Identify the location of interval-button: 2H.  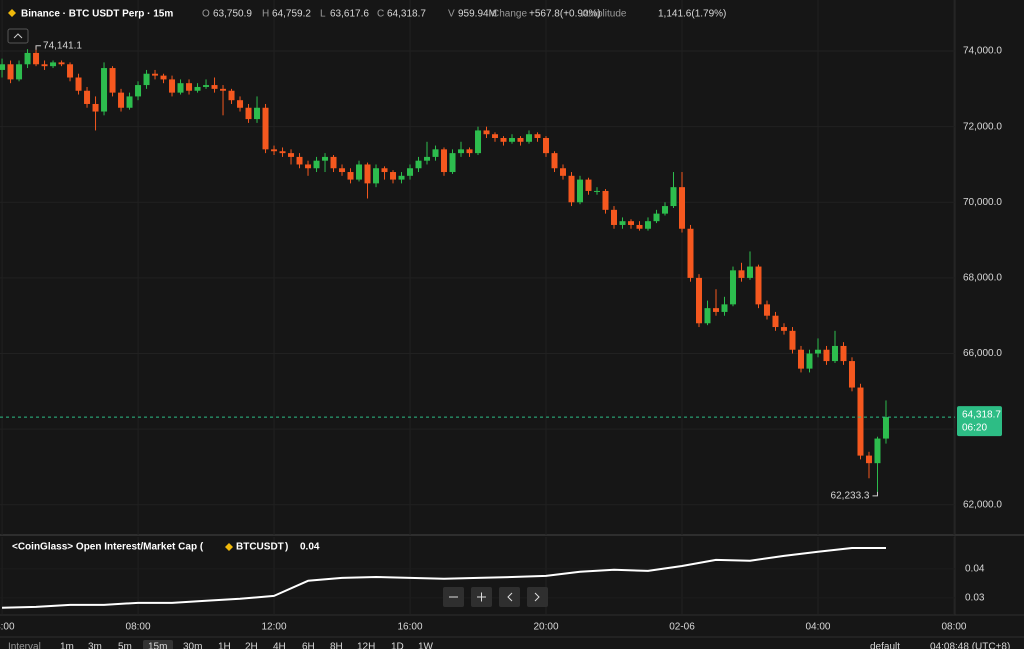
(251, 645).